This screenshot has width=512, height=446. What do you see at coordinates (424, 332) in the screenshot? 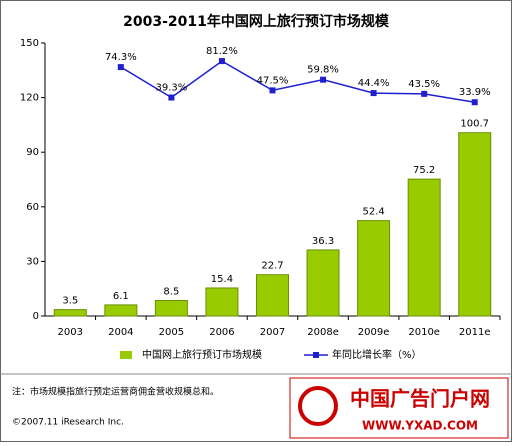
I see `x-tick-label: 2010e` at bounding box center [424, 332].